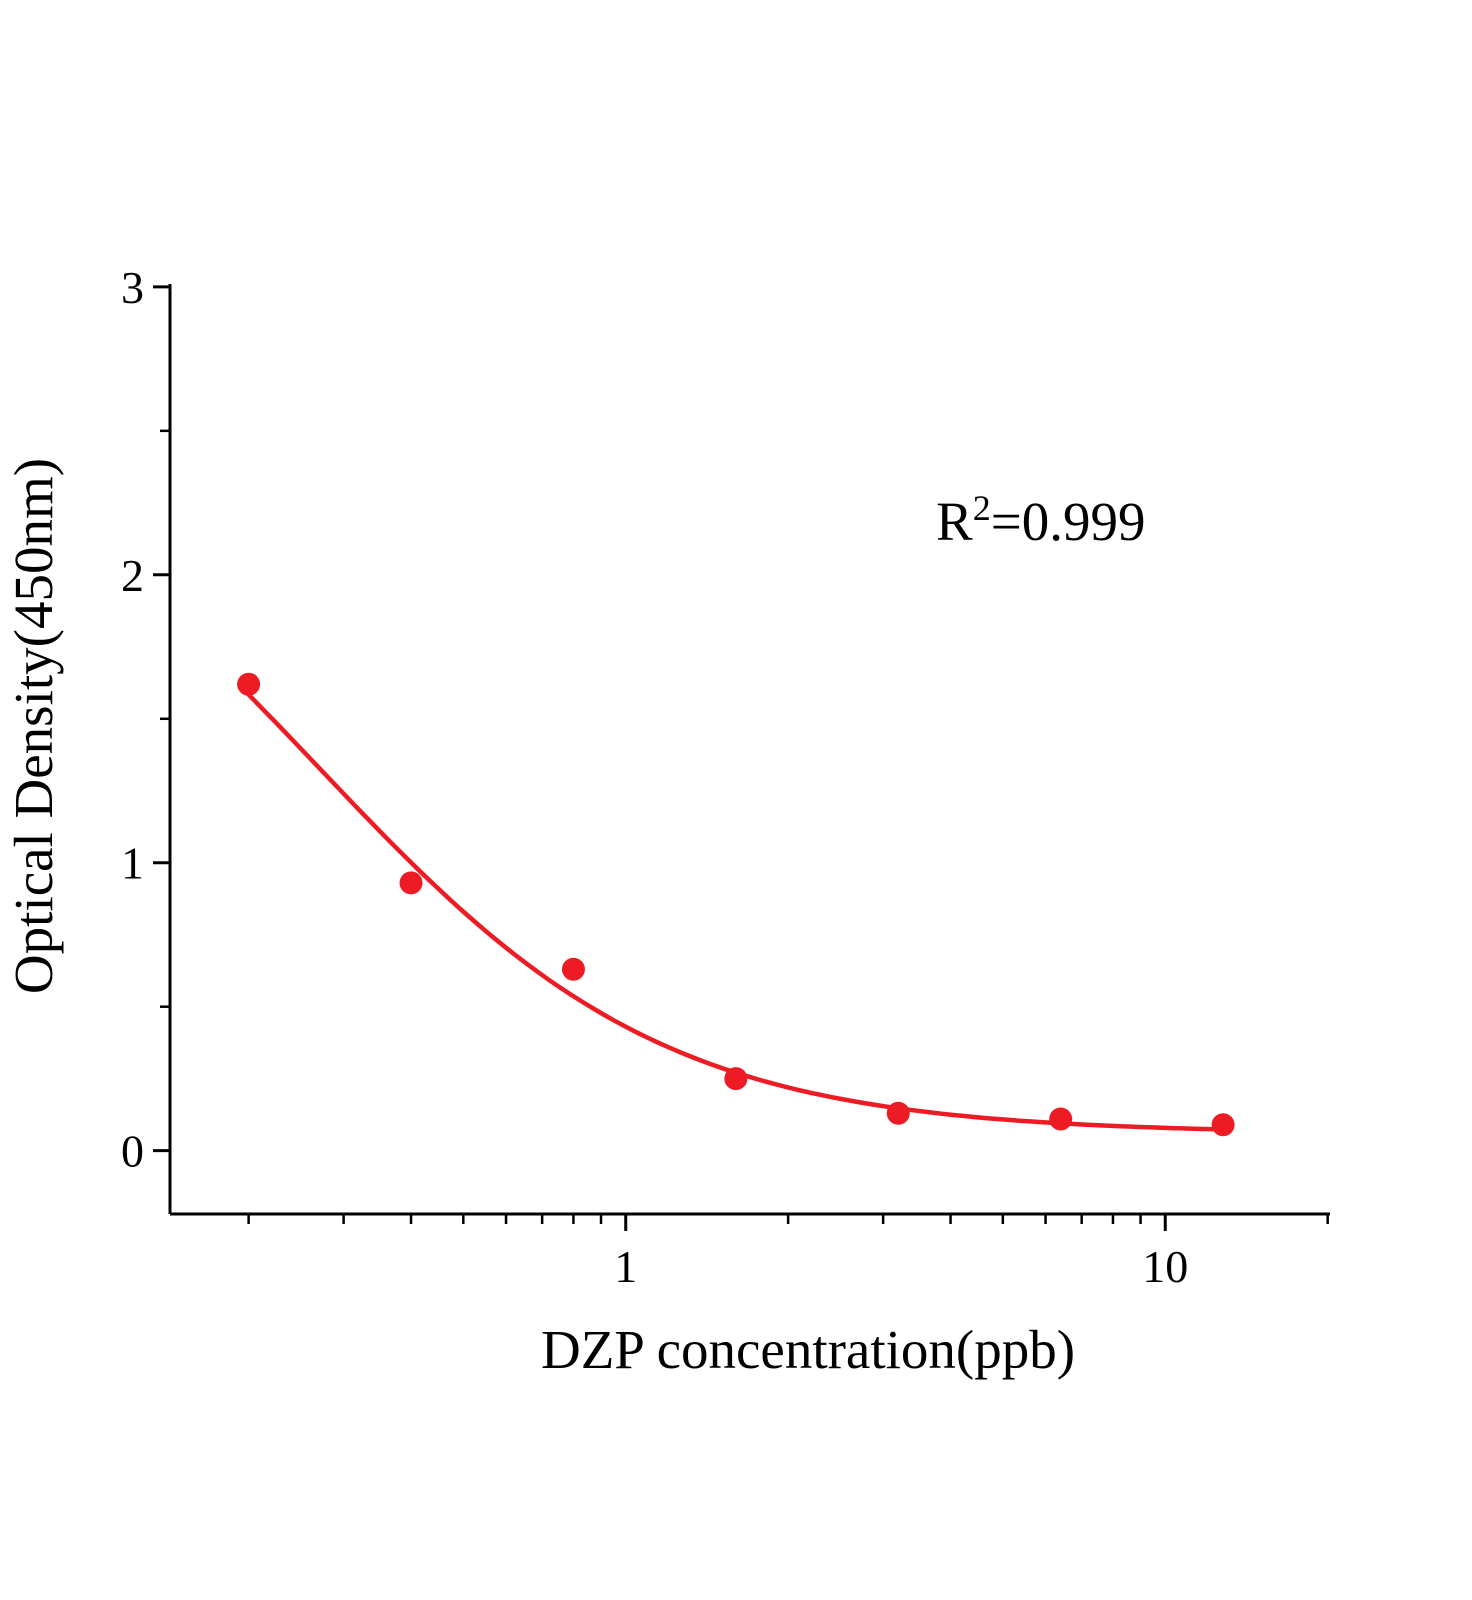 This screenshot has width=1472, height=1600. Describe the element at coordinates (132, 287) in the screenshot. I see `y-tick-label: 3` at that location.